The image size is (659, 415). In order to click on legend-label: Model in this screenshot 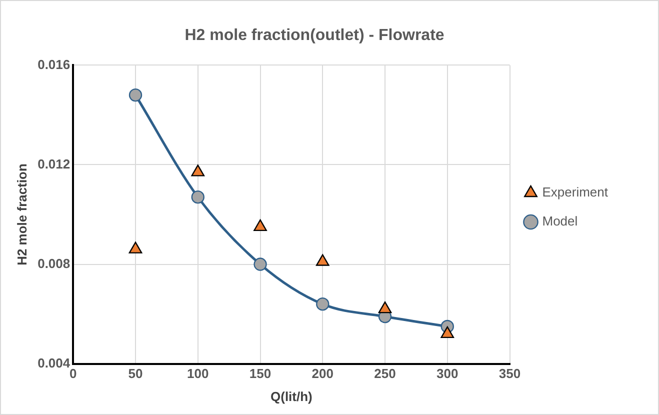, I will do `click(560, 221)`.